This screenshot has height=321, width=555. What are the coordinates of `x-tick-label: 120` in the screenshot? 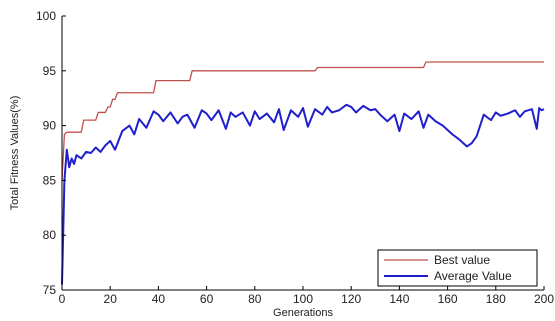 It's located at (351, 299).